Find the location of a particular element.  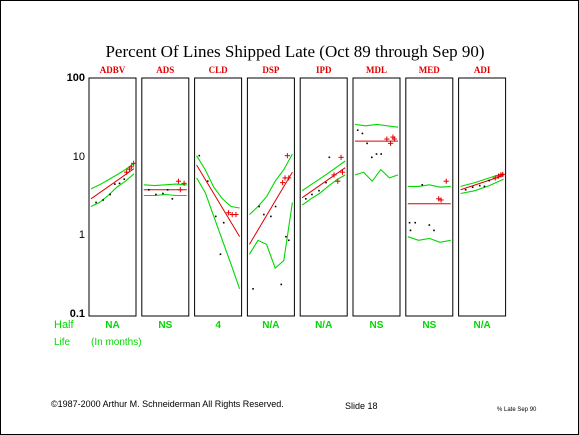

half-life-sub: Life is located at coordinates (62, 342).